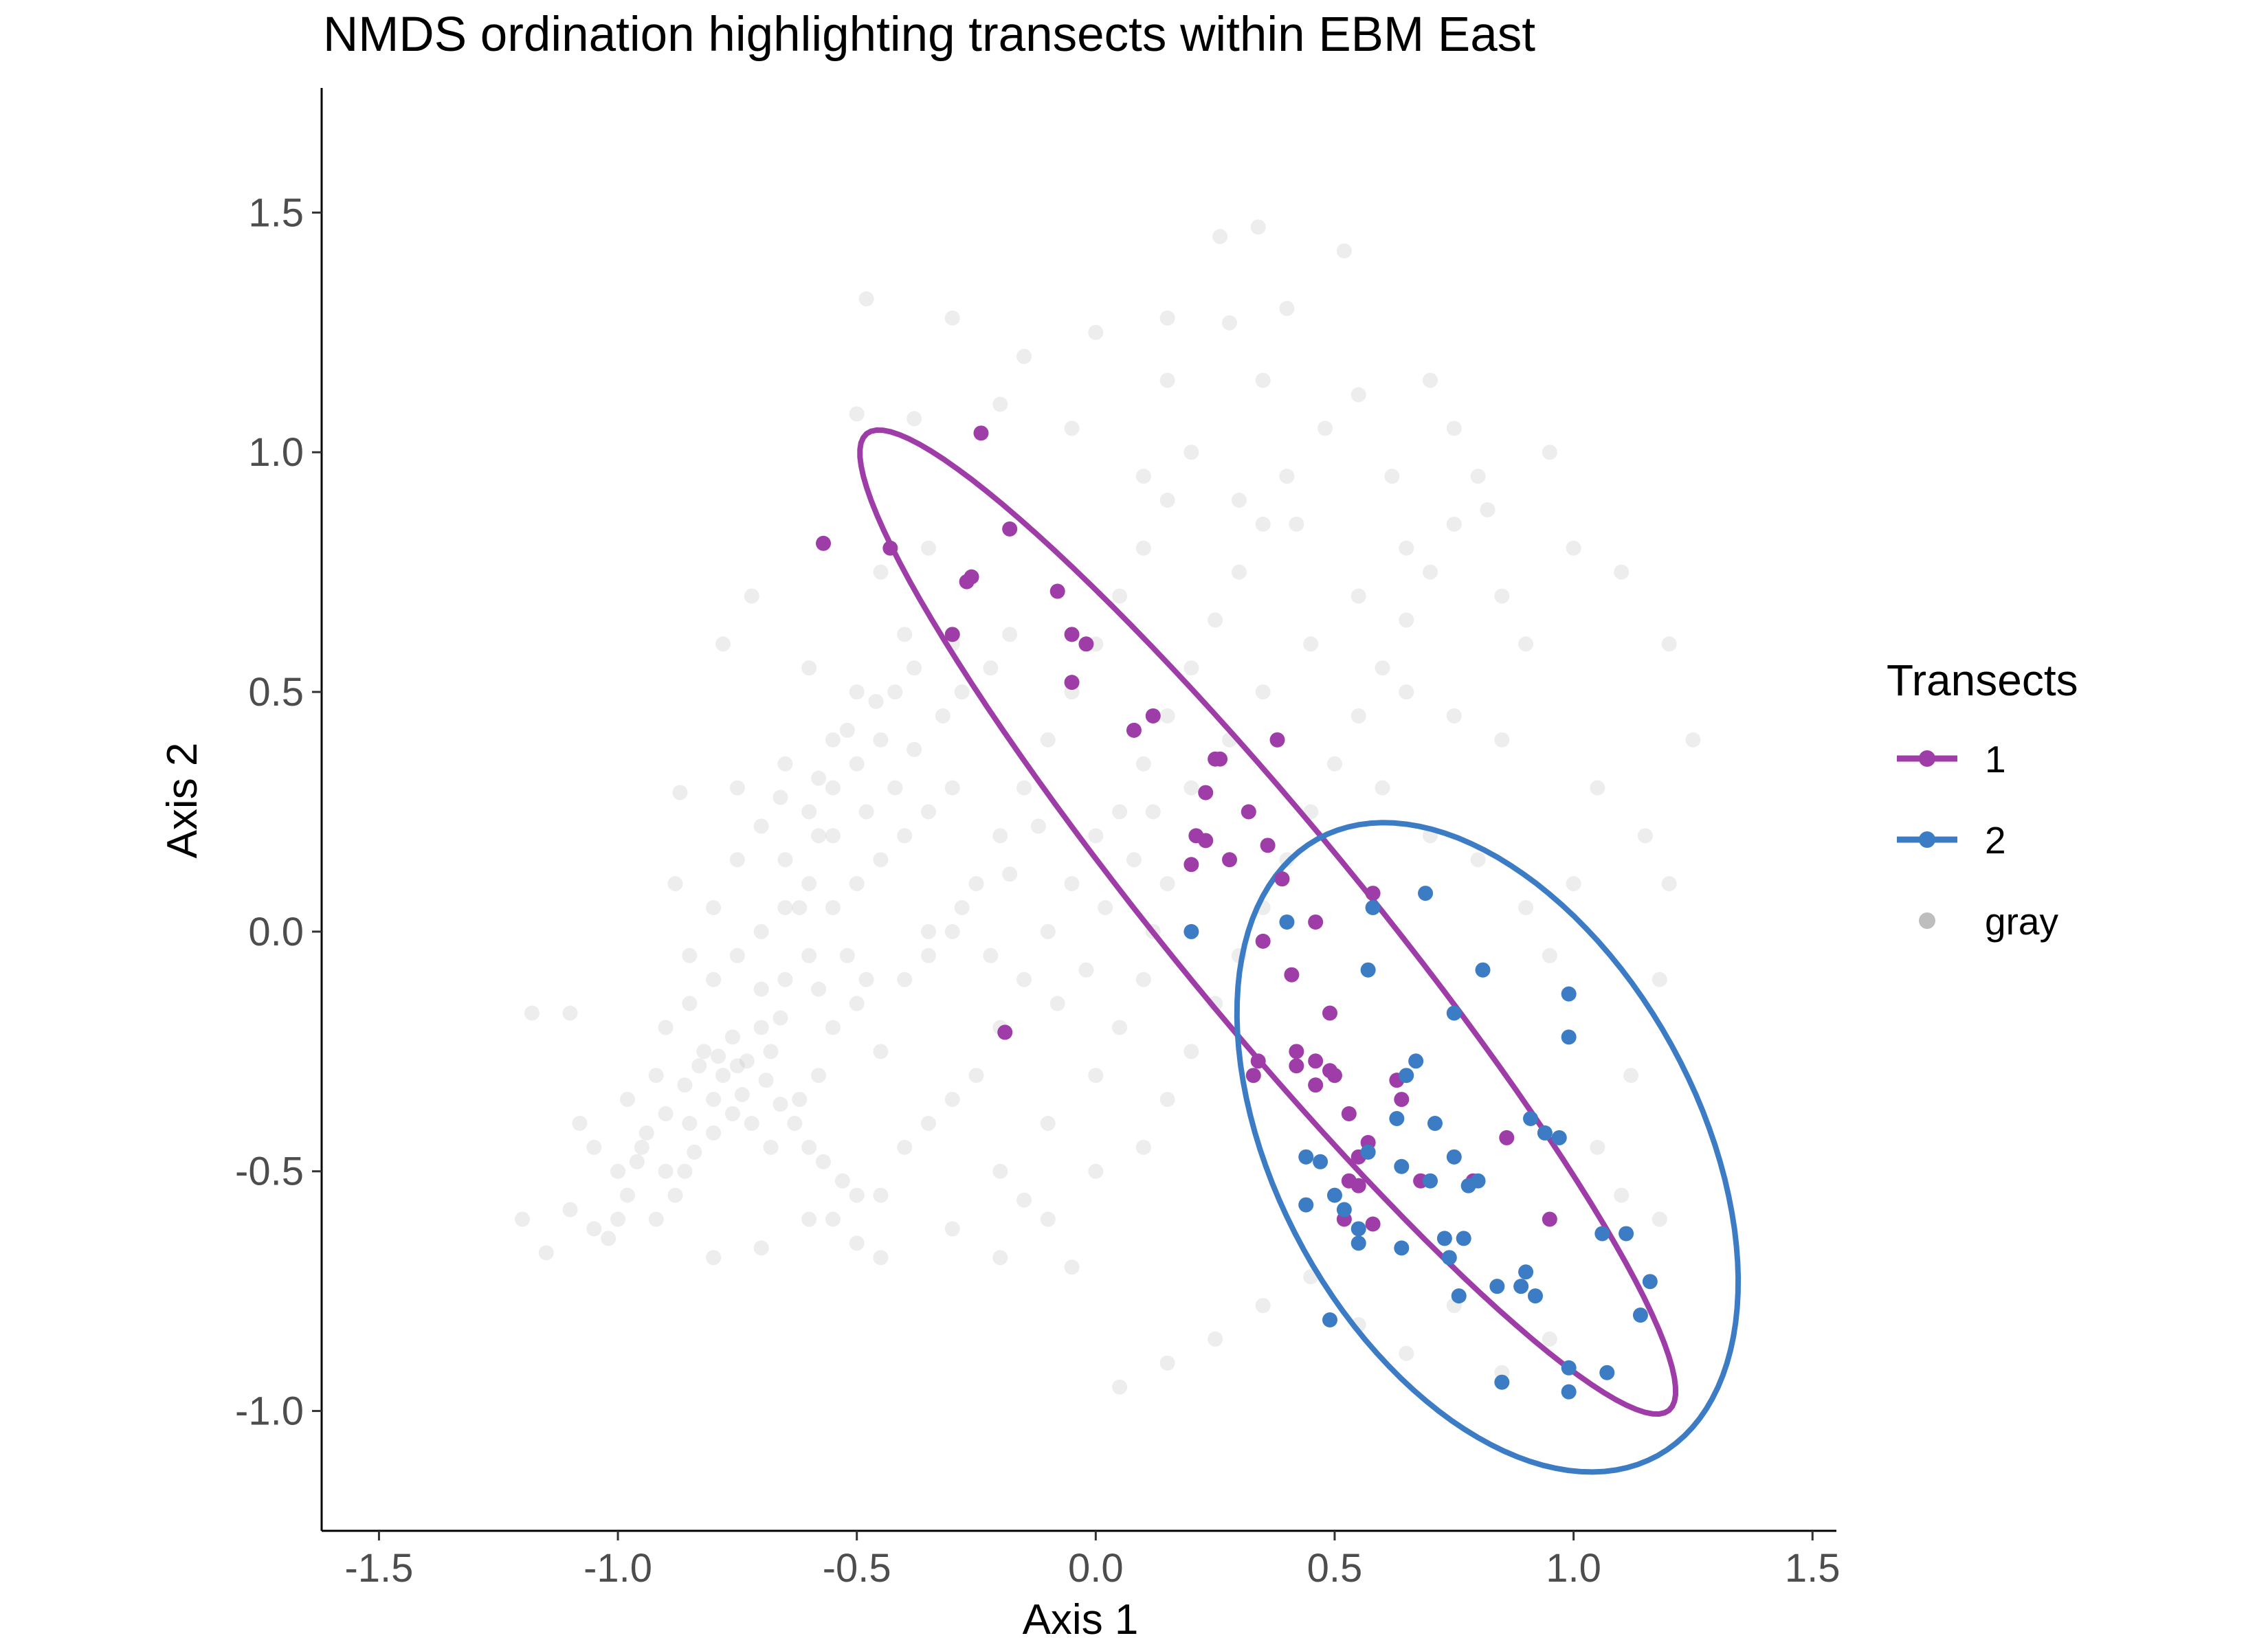 The width and height of the screenshot is (2268, 1649). What do you see at coordinates (1977, 840) in the screenshot?
I see `legend-entries: 1 2 gray` at bounding box center [1977, 840].